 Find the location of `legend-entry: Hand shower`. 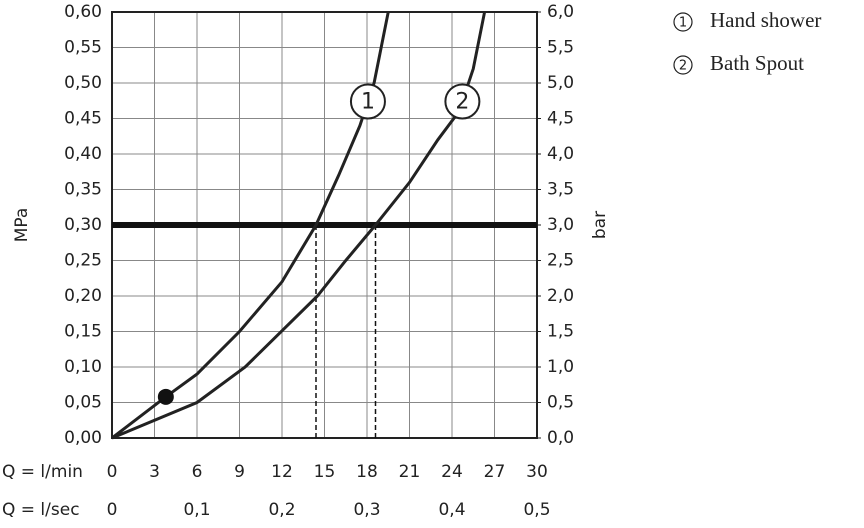

legend-entry: Hand shower is located at coordinates (765, 20).